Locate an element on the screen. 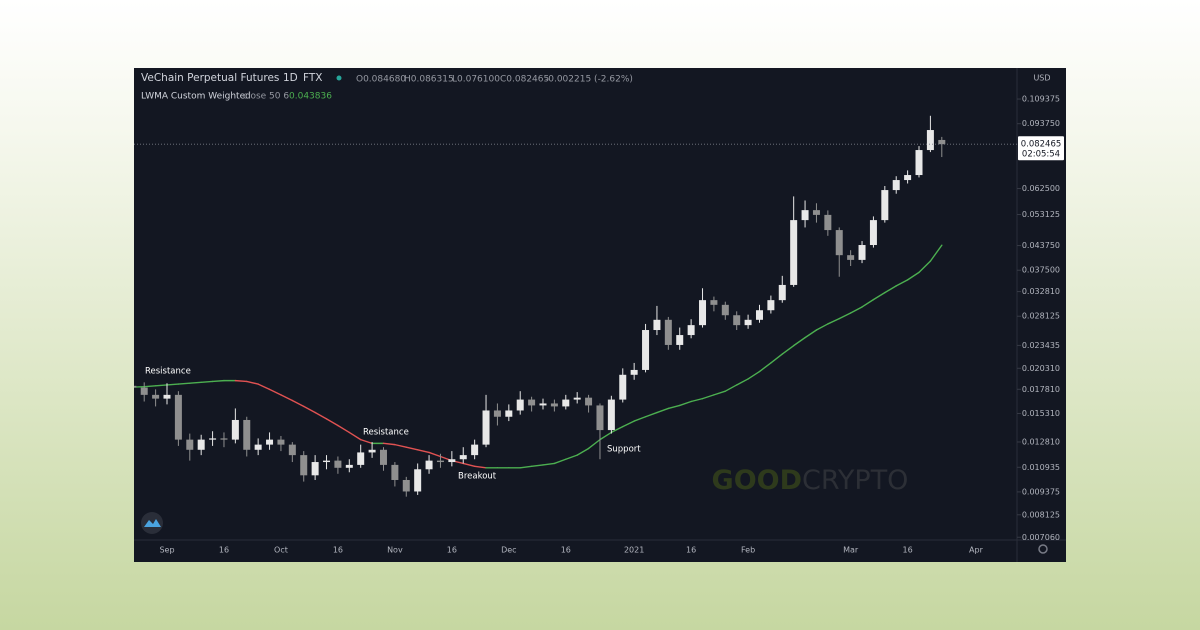 Image resolution: width=1200 pixels, height=630 pixels. currency: USD is located at coordinates (1041, 78).